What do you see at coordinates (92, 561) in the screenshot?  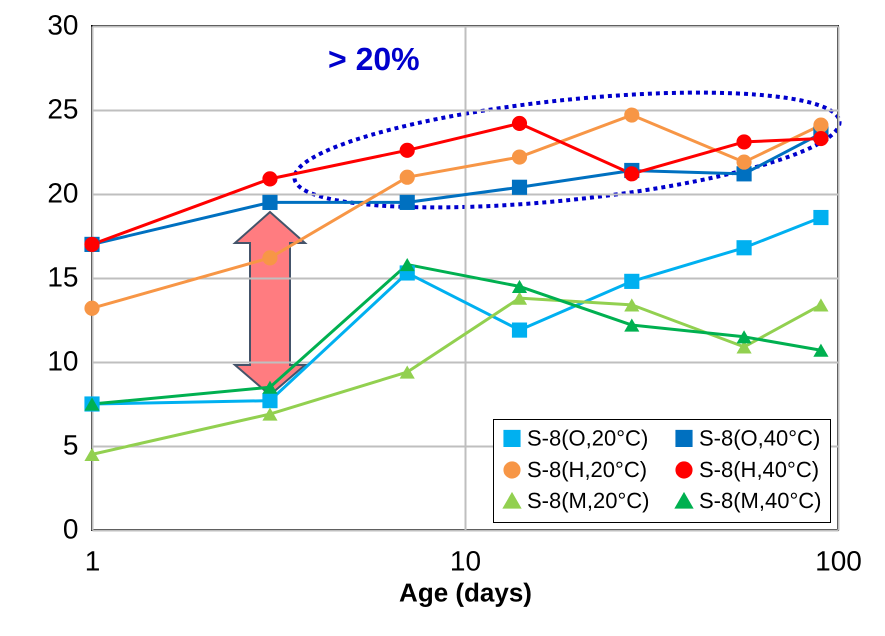 I see `x-tick-label: 1` at bounding box center [92, 561].